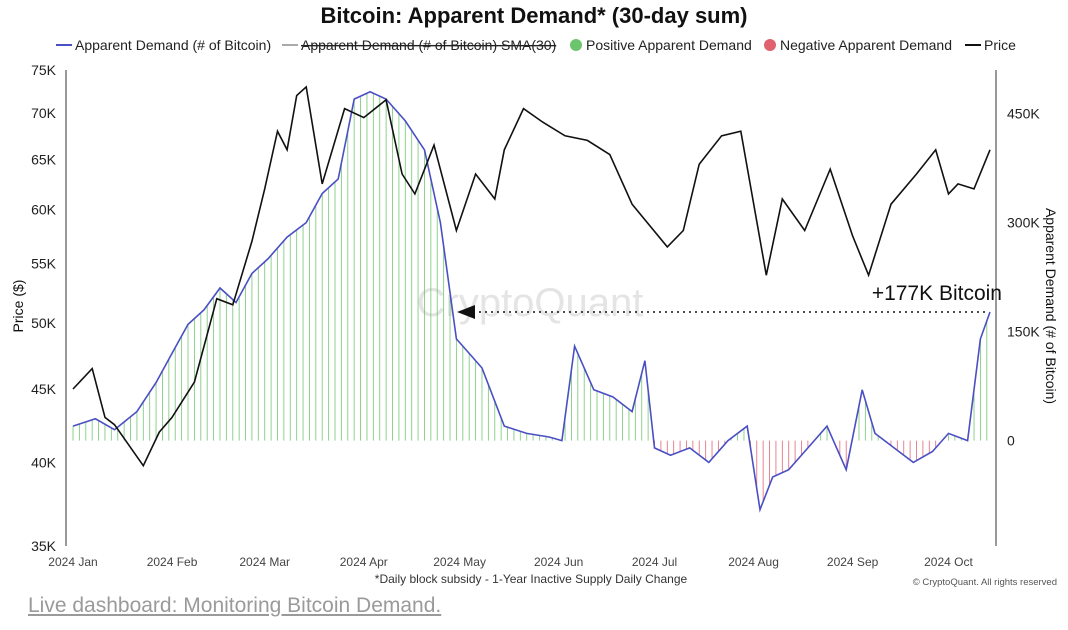 The image size is (1068, 630). What do you see at coordinates (18, 306) in the screenshot?
I see `y-left-axis-title: Price ($)` at bounding box center [18, 306].